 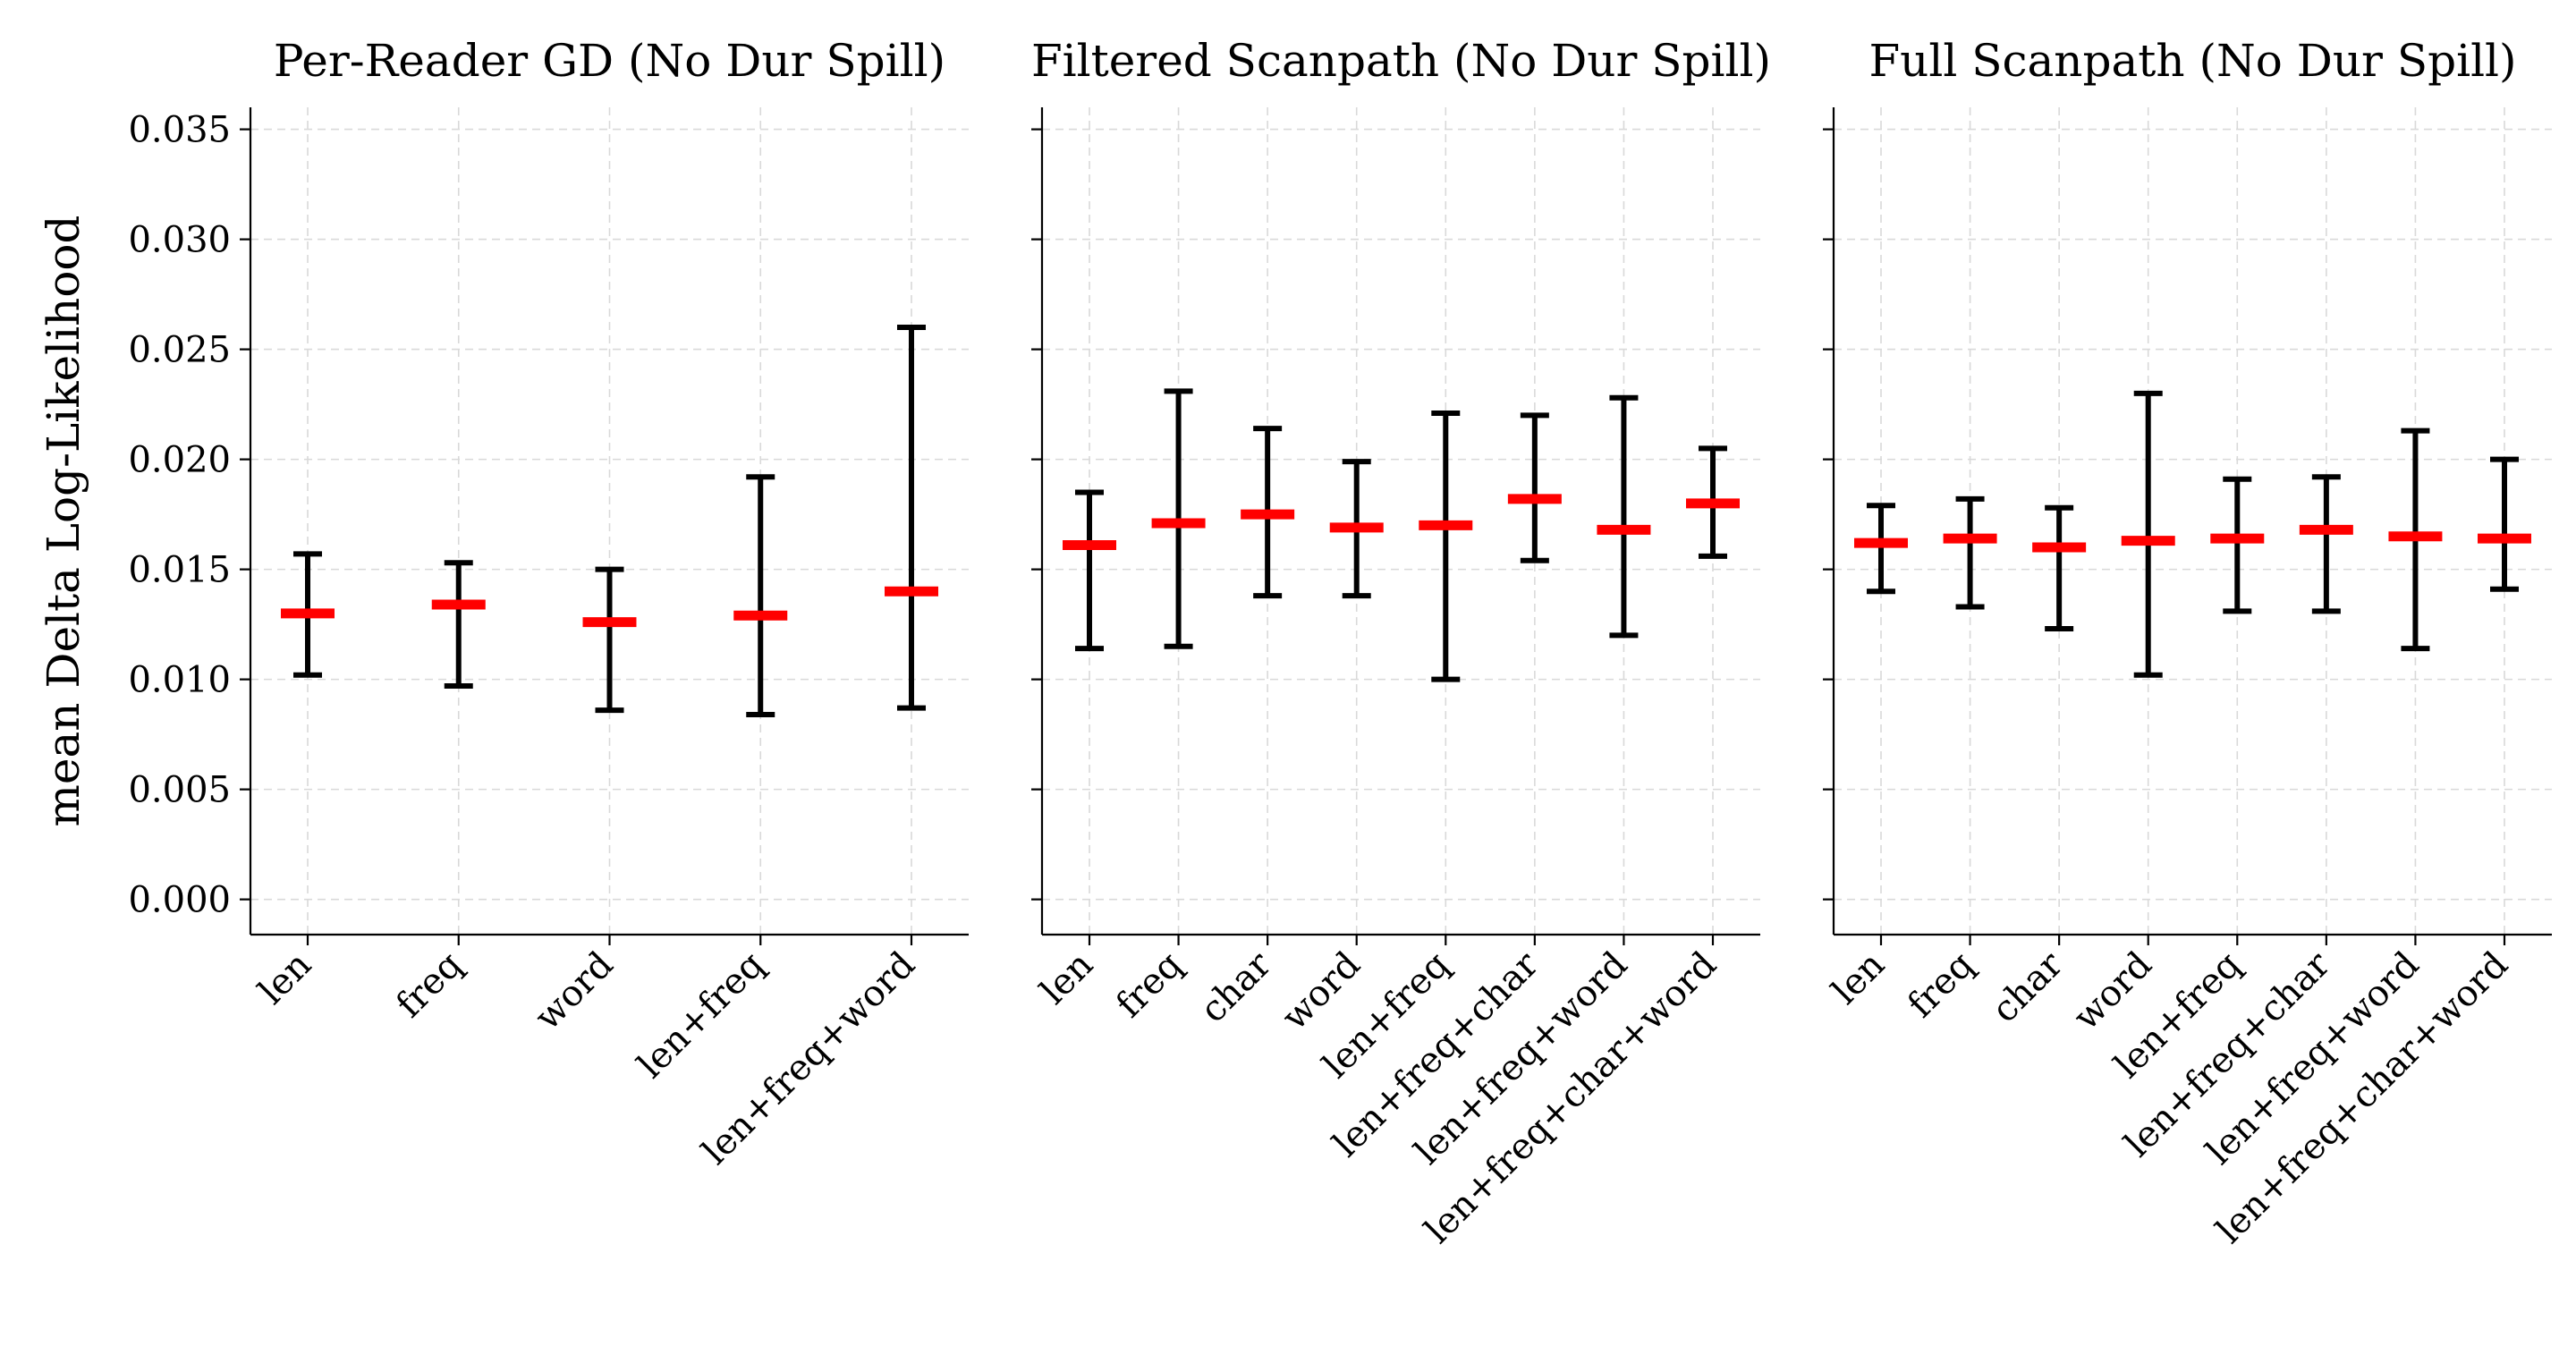 I want to click on y-tick-label: 0.030, so click(x=179, y=240).